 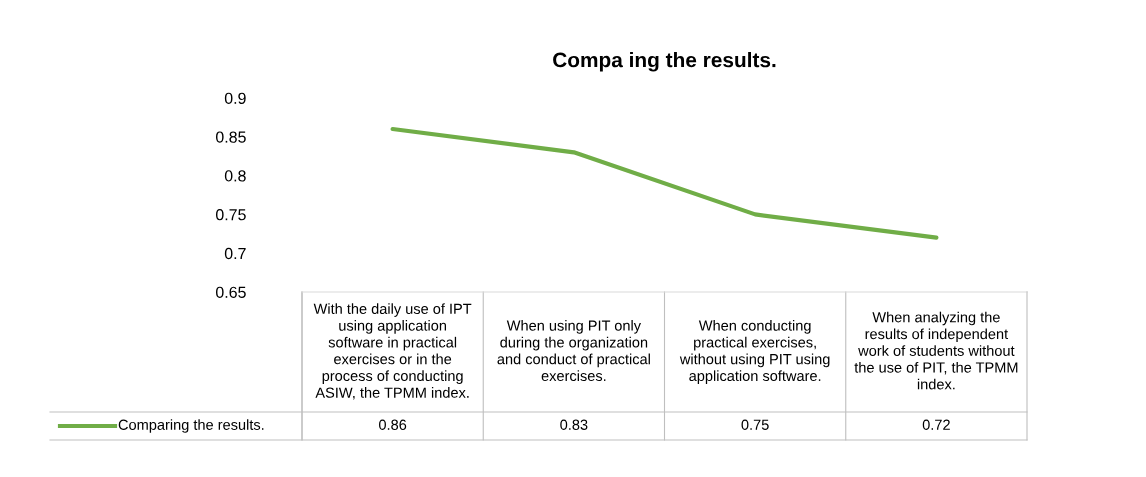 What do you see at coordinates (936, 424) in the screenshot?
I see `data-label: 0.72` at bounding box center [936, 424].